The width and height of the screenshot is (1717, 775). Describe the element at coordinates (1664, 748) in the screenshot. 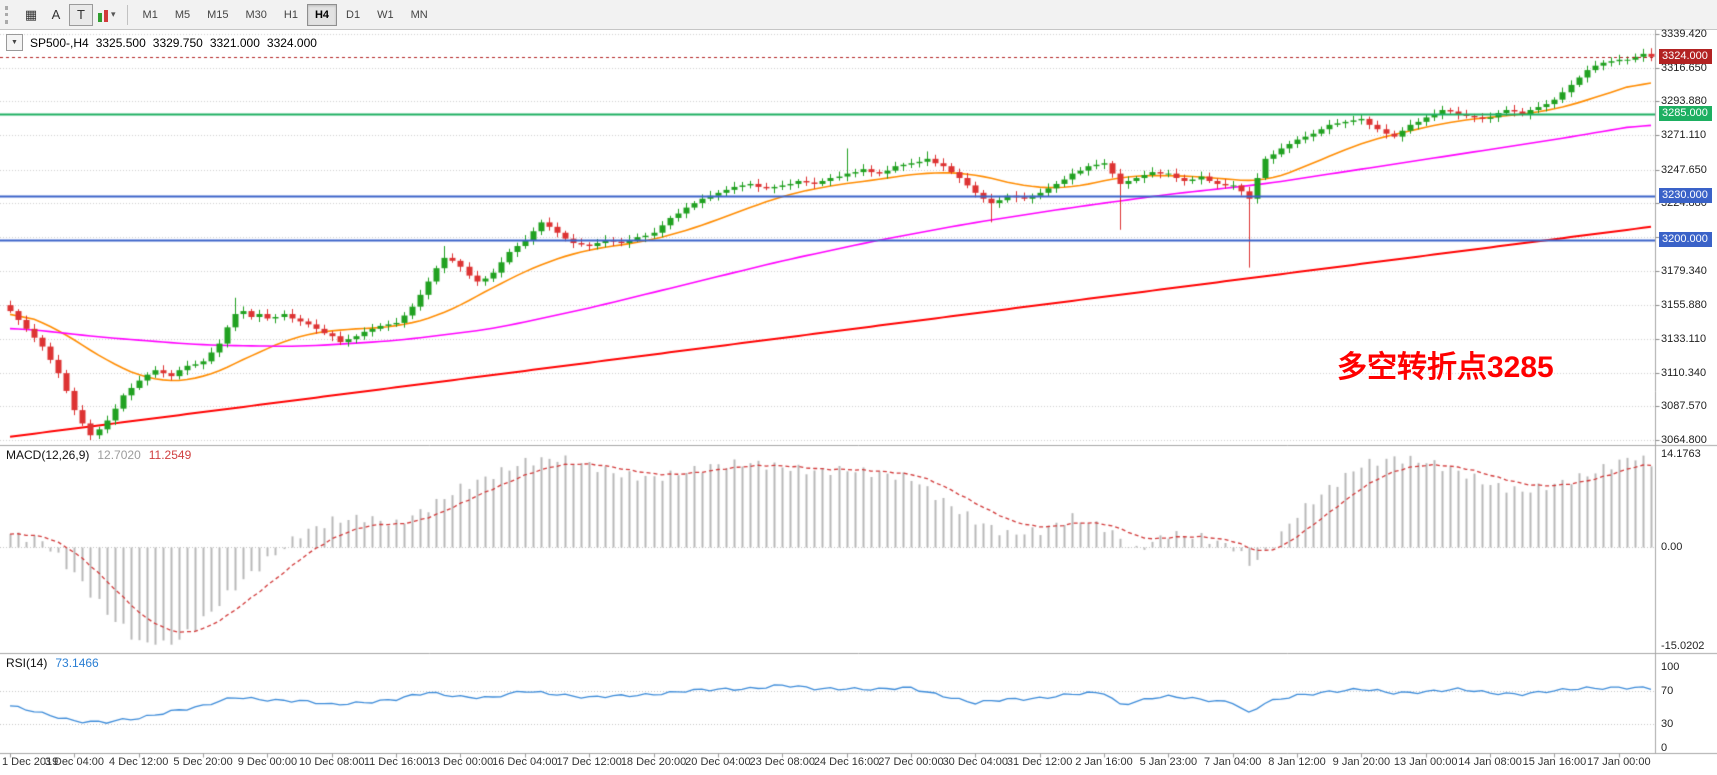

I see `rsi-scale-label: 0` at that location.